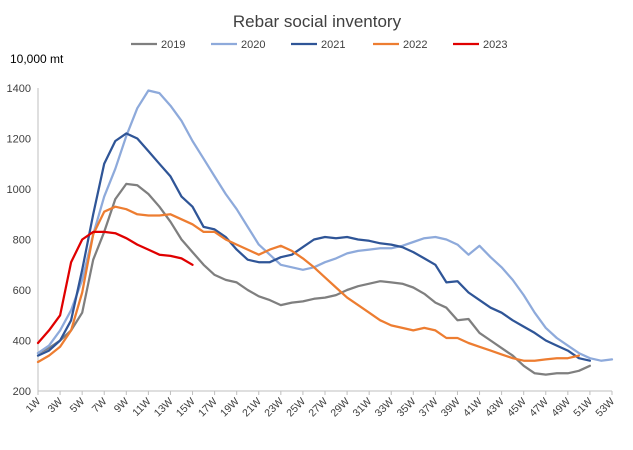 The image size is (633, 450). What do you see at coordinates (208, 408) in the screenshot?
I see `x-tick-label: 17W` at bounding box center [208, 408].